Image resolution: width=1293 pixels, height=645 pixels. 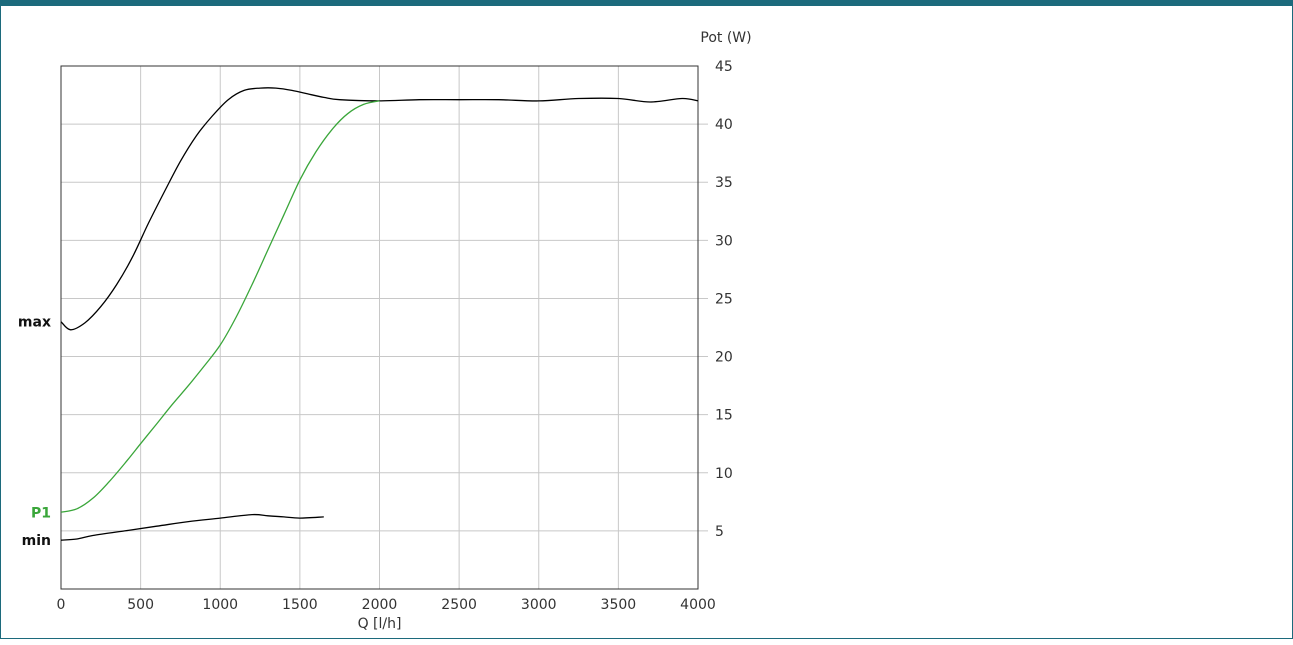 I want to click on x-axis-title: Q [l/h], so click(x=380, y=624).